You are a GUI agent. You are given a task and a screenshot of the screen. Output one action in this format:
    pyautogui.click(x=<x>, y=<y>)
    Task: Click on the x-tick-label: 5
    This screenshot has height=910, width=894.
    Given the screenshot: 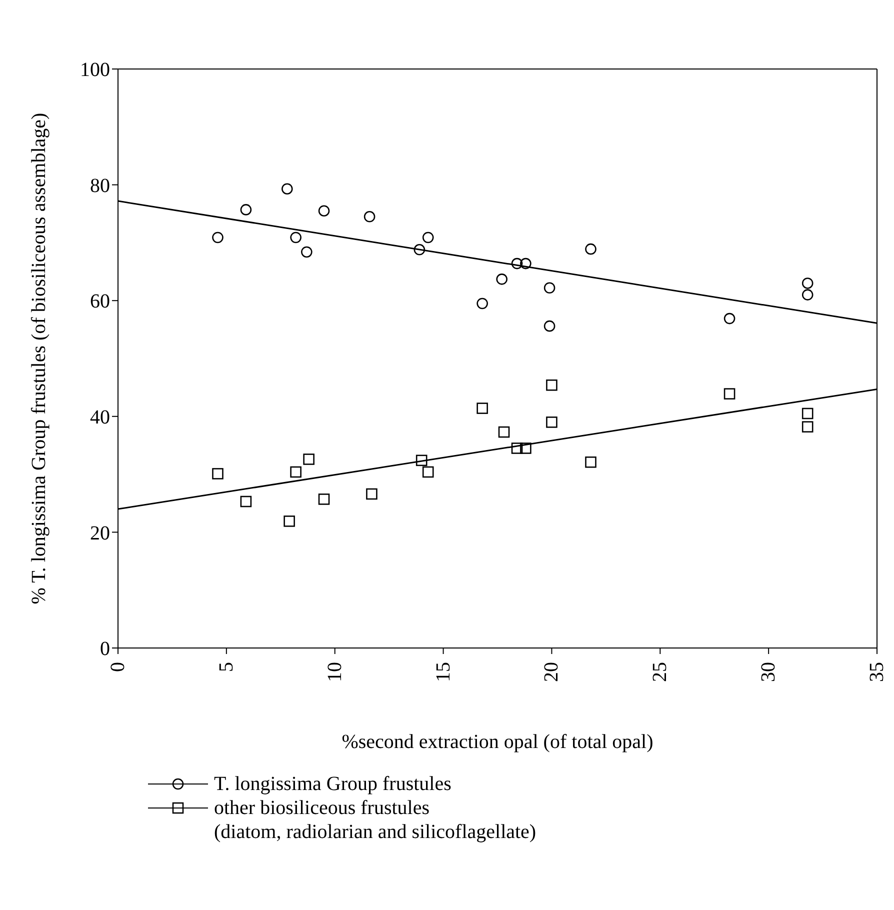 What is the action you would take?
    pyautogui.click(x=226, y=667)
    